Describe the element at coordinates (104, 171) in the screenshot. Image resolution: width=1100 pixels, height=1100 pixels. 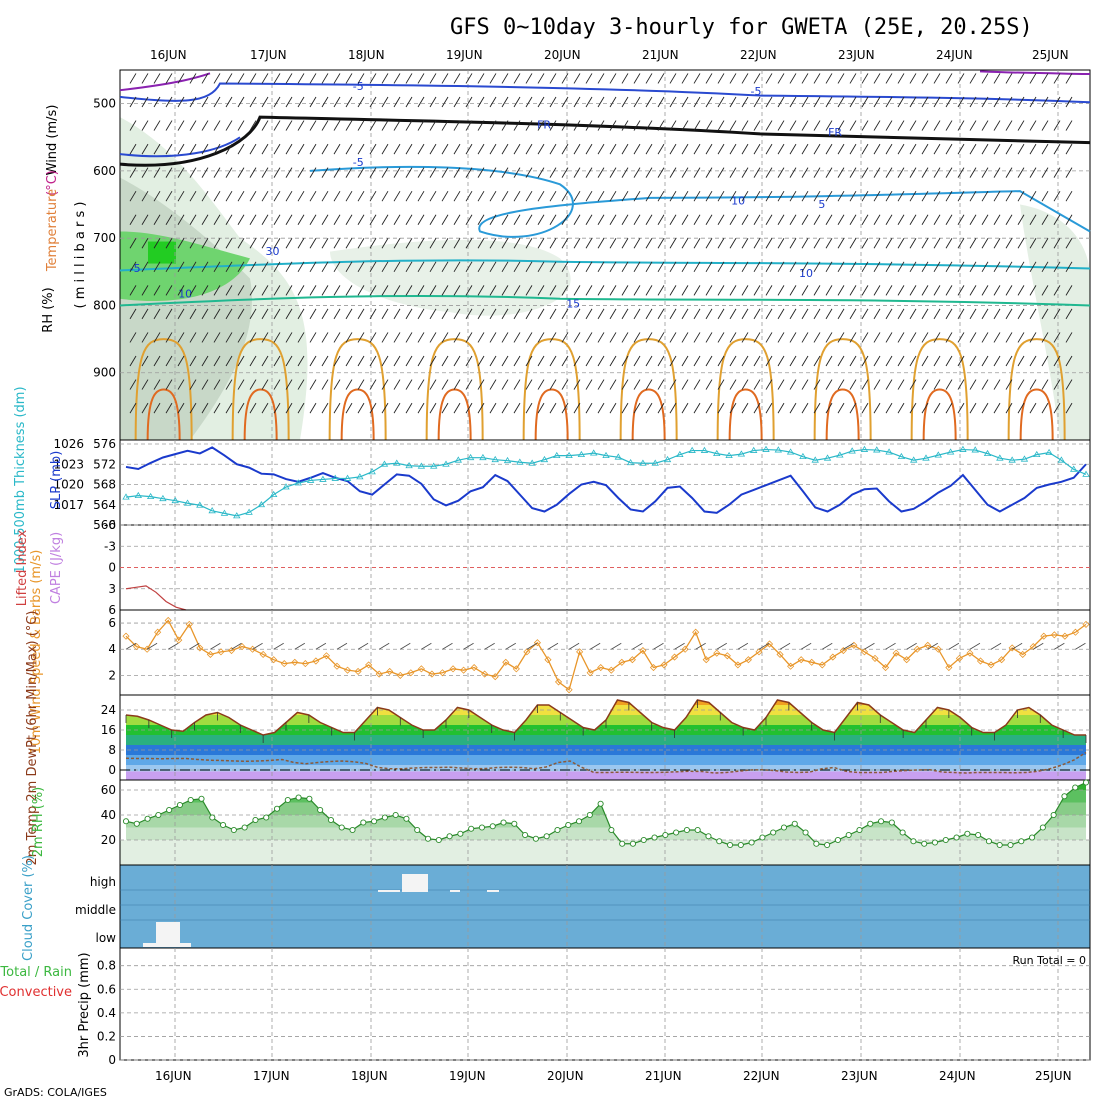
I see `upper-tick-1: 600` at that location.